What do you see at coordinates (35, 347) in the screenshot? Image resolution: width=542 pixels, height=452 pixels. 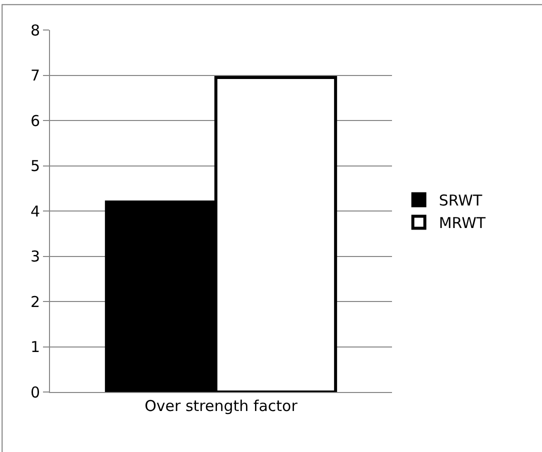 I see `y-tick-label: 1` at bounding box center [35, 347].